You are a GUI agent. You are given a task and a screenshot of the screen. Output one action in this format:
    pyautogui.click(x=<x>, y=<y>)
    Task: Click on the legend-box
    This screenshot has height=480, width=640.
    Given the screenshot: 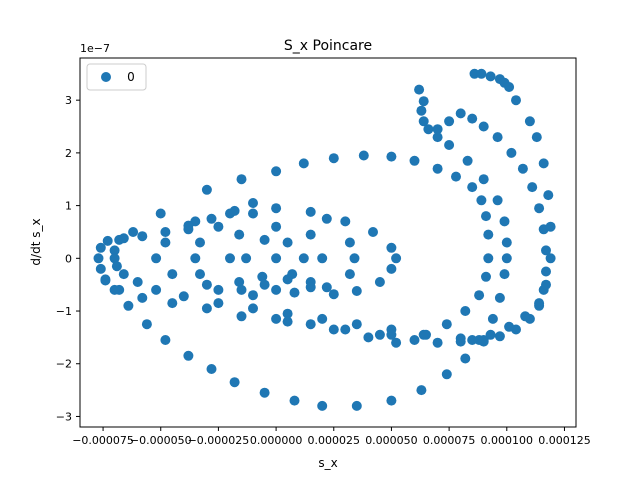 What is the action you would take?
    pyautogui.click(x=116, y=77)
    